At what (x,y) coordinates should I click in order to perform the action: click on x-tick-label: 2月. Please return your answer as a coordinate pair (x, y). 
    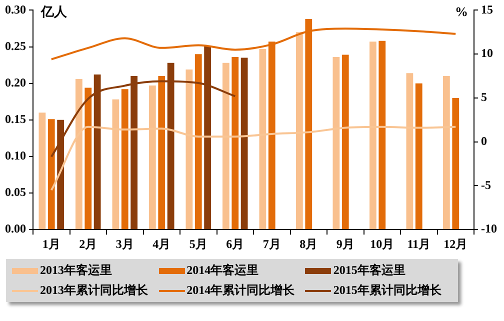
    Looking at the image, I should click on (88, 243).